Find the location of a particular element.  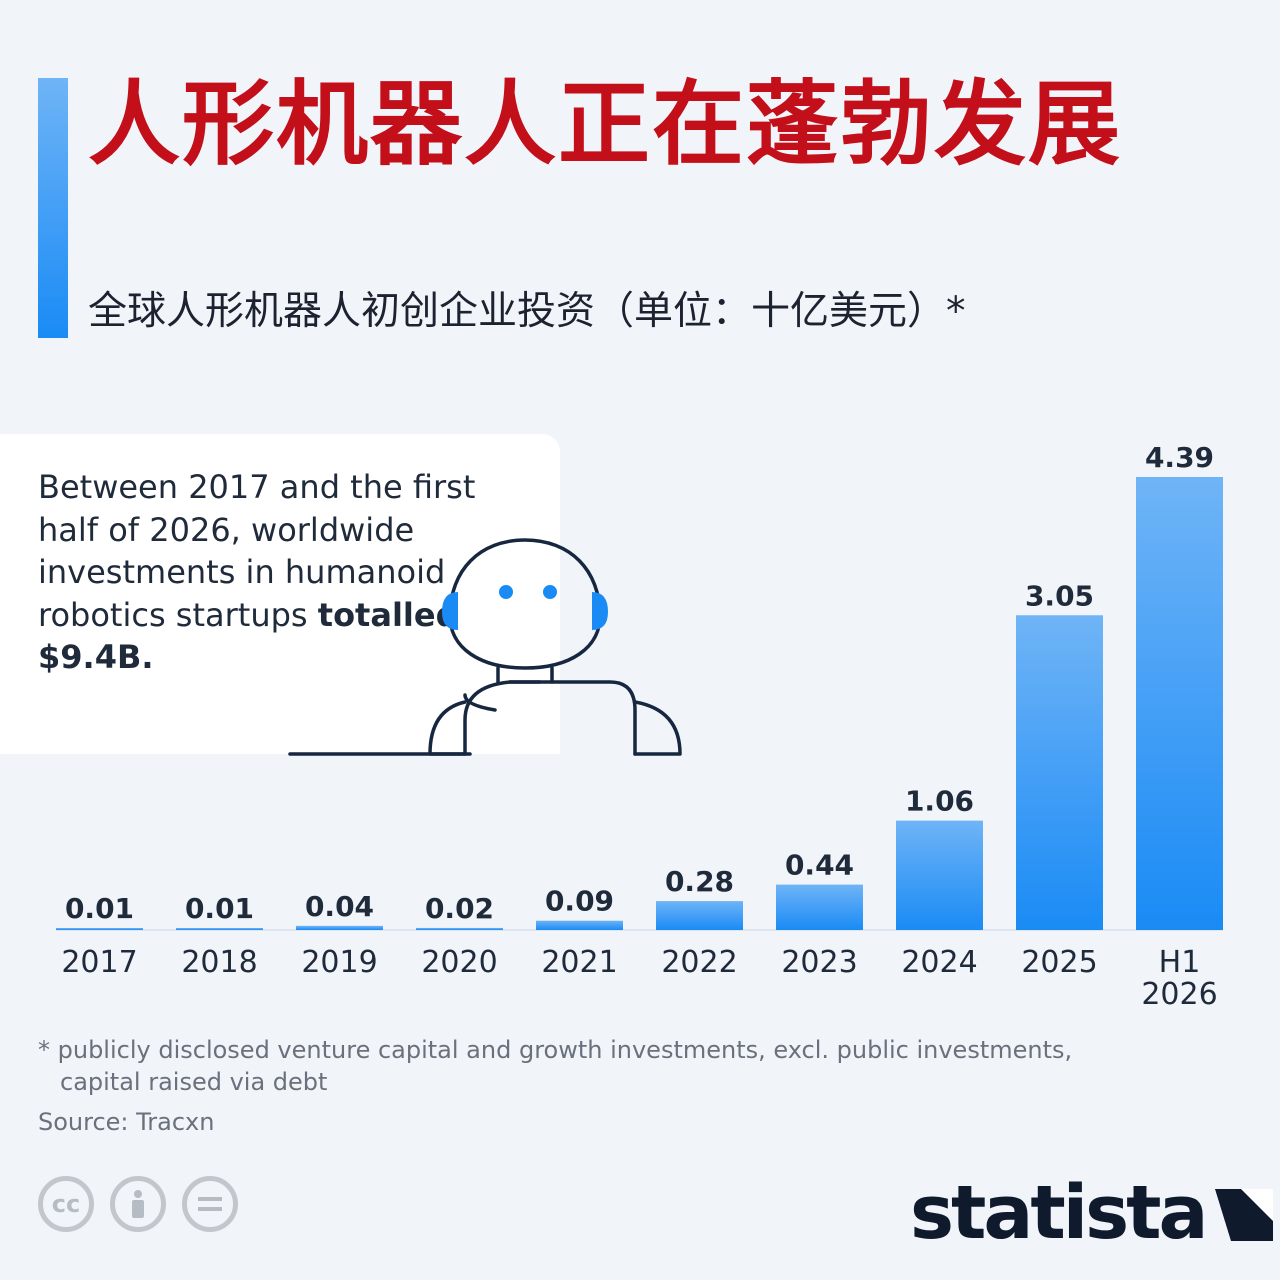

logo-mark-icon is located at coordinates (1244, 1215).